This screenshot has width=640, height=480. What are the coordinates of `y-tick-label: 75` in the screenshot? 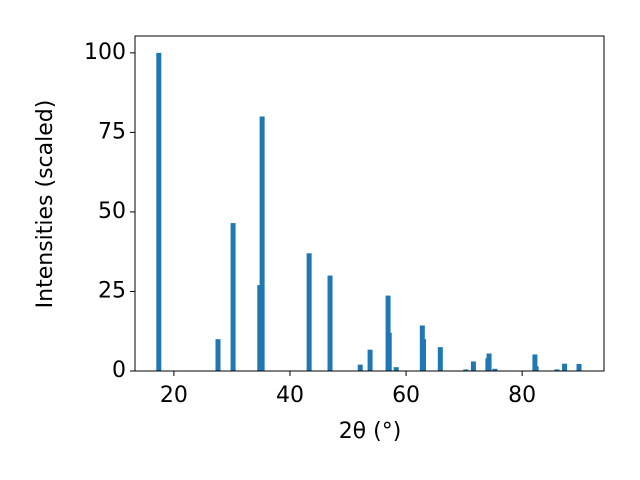 It's located at (112, 131).